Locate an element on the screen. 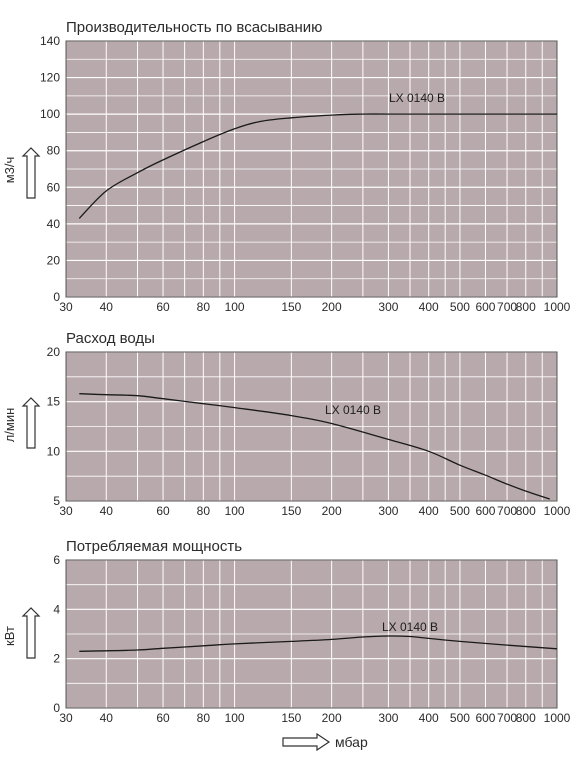 Image resolution: width=585 pixels, height=769 pixels. y-tick-label: 60 is located at coordinates (54, 187).